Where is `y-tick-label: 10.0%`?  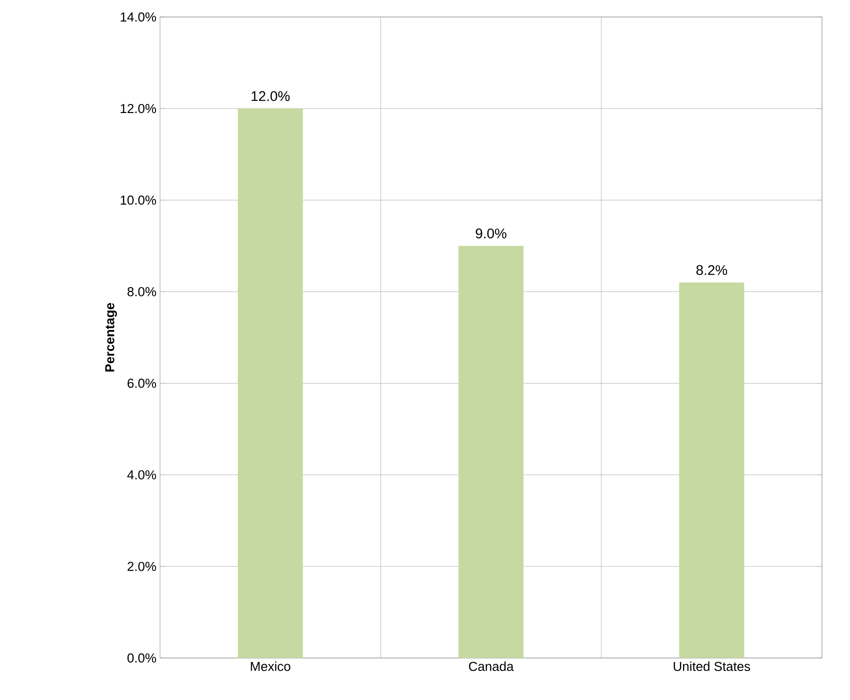
y-tick-label: 10.0% is located at coordinates (138, 200).